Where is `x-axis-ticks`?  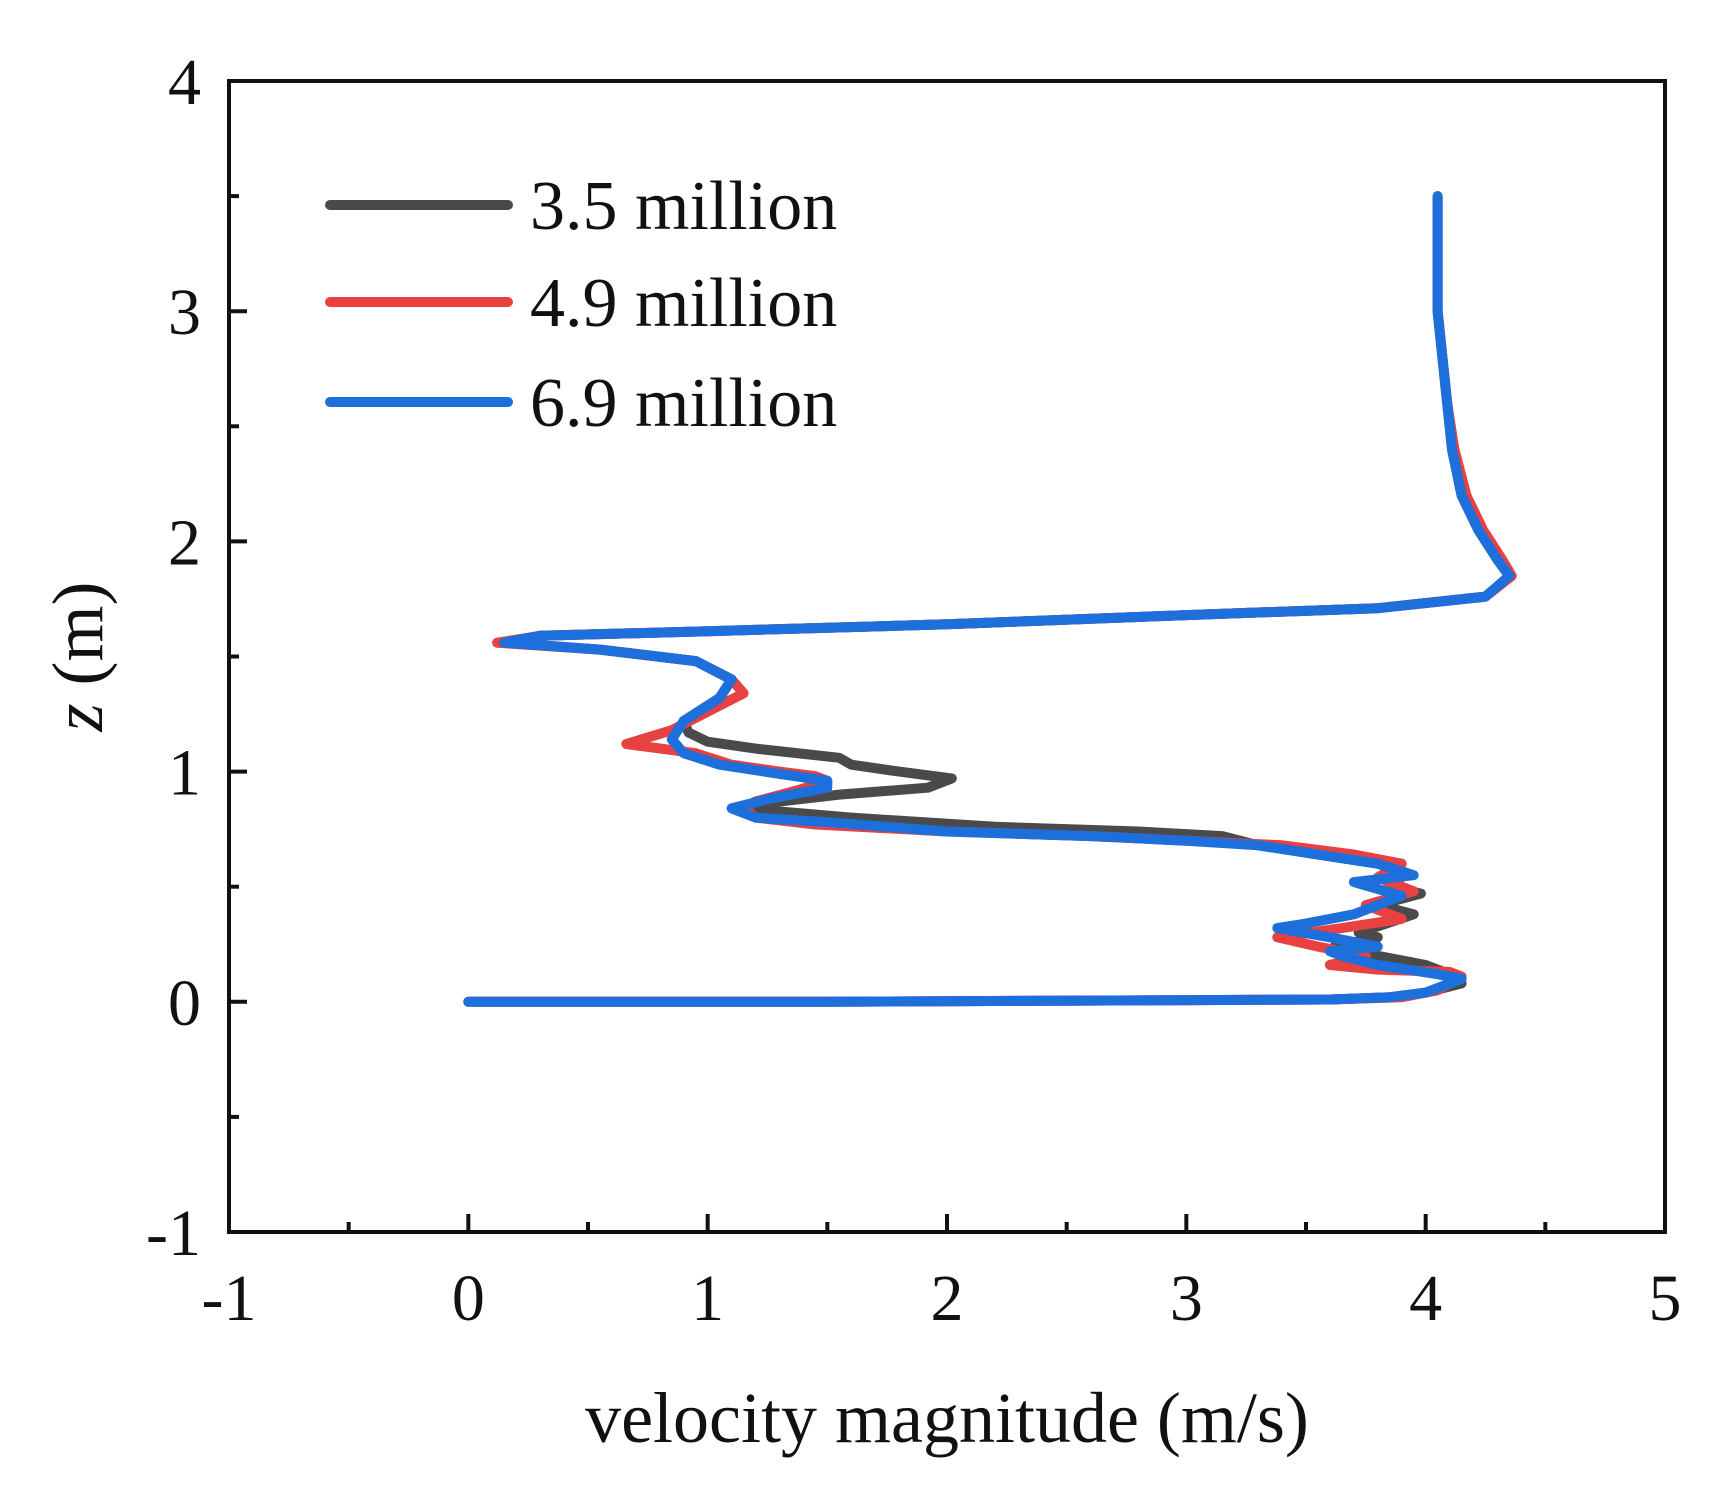 x-axis-ticks is located at coordinates (947, 1223).